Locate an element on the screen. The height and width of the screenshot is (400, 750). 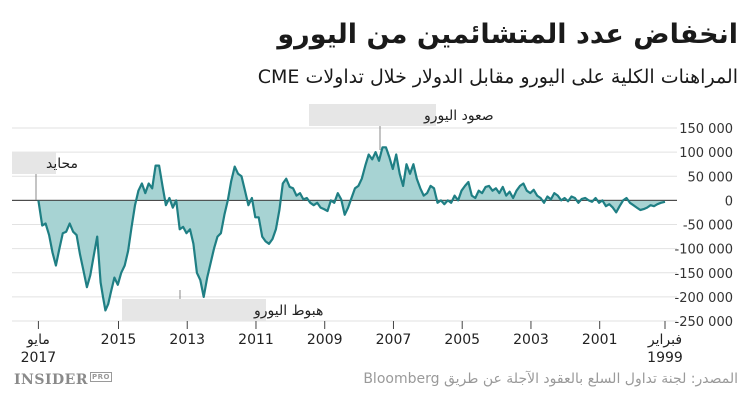
x-tick-label: فبراير is located at coordinates (664, 340).